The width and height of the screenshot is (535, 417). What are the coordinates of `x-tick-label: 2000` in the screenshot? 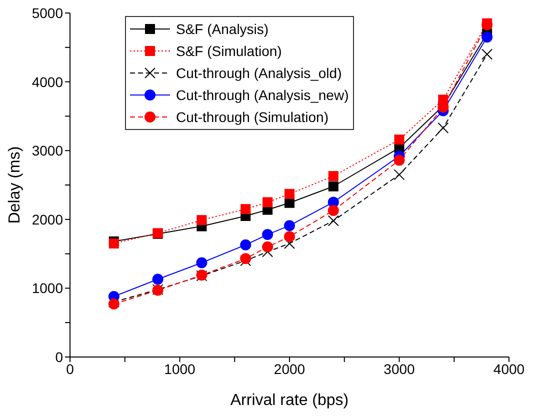 It's located at (290, 368).